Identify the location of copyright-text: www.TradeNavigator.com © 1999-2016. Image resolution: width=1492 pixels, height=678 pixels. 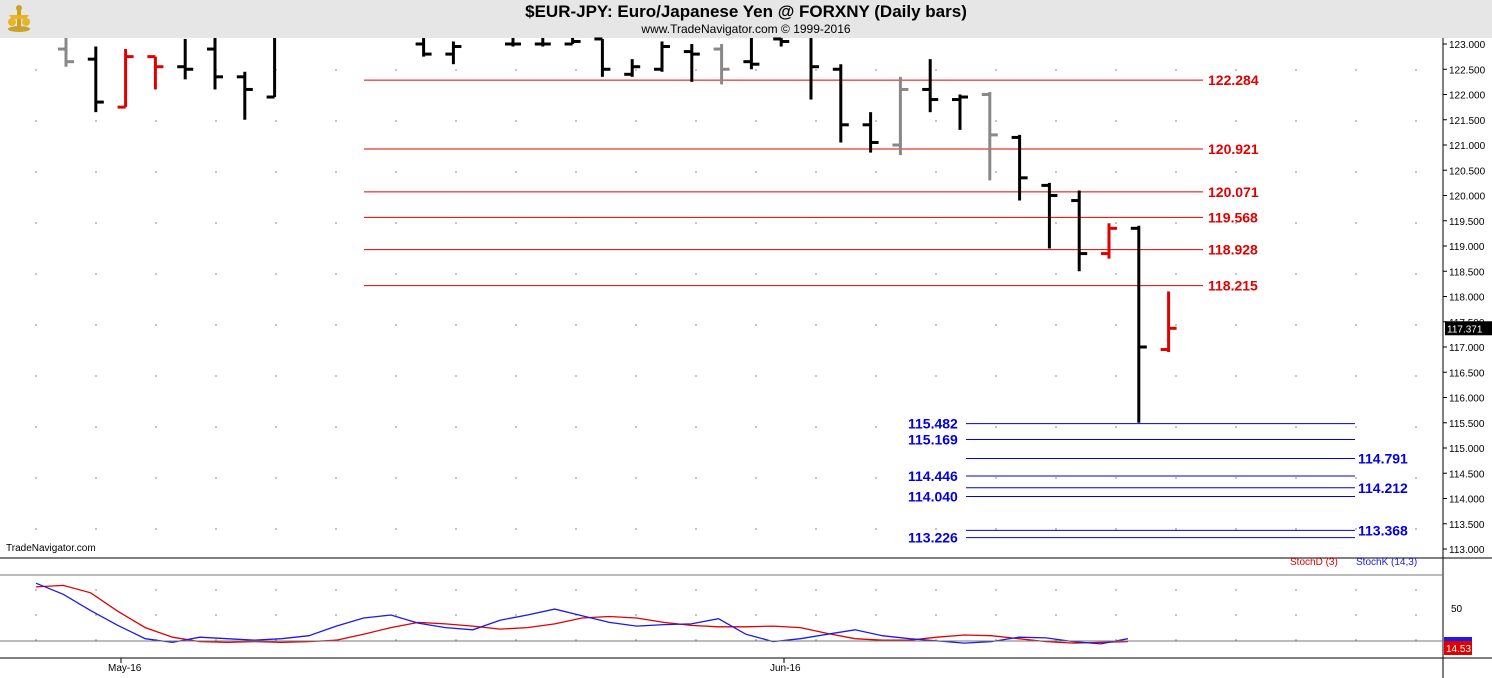
(746, 29).